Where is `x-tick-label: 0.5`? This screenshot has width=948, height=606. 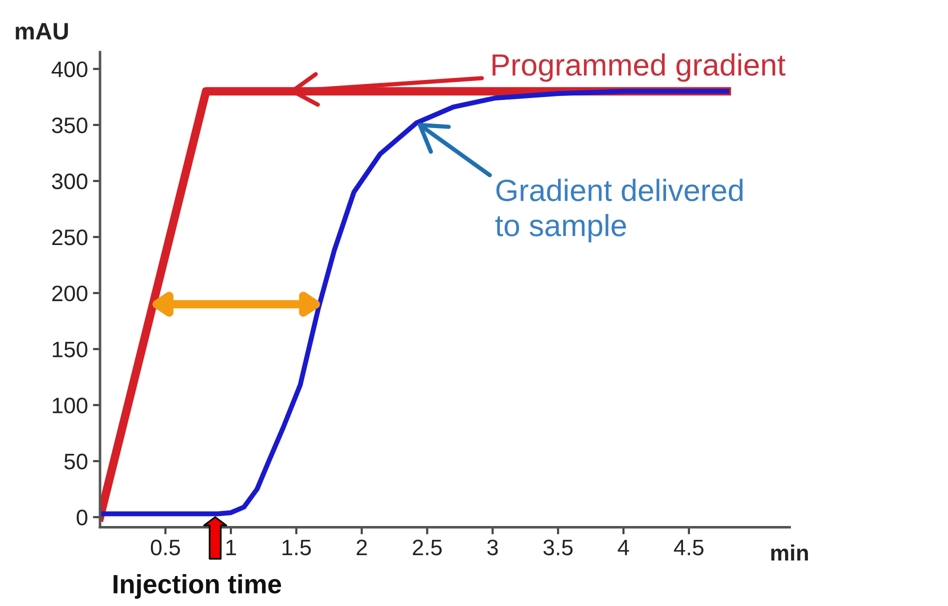
x-tick-label: 0.5 is located at coordinates (165, 548).